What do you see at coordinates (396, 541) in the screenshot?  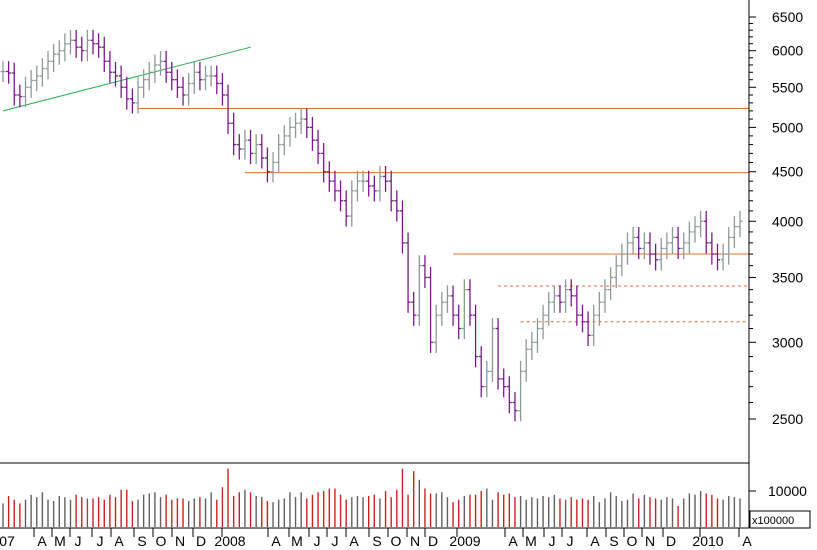 I see `time-tick-label: O` at bounding box center [396, 541].